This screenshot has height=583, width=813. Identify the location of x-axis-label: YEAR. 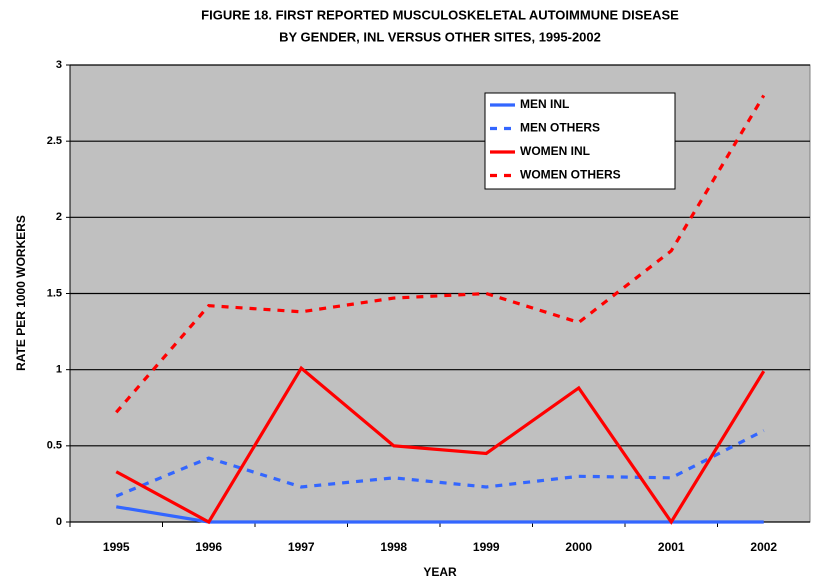
(440, 572).